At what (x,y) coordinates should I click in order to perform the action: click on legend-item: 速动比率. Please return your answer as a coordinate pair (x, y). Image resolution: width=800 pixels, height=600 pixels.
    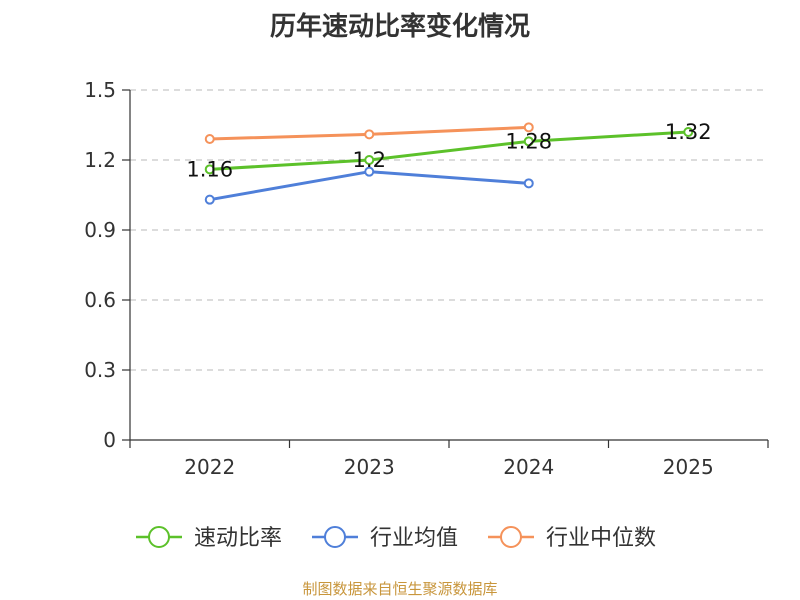
    Looking at the image, I should click on (209, 538).